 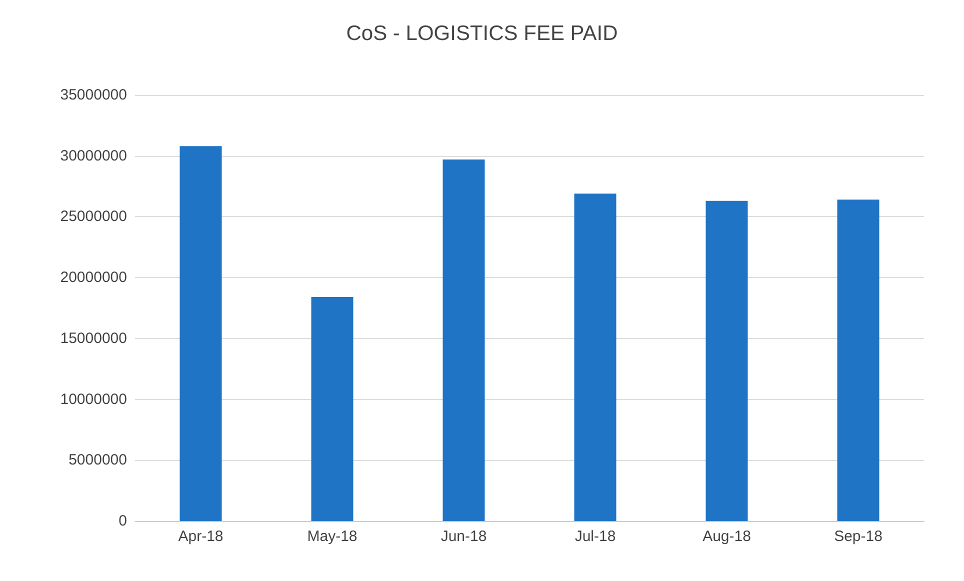 What do you see at coordinates (858, 536) in the screenshot?
I see `x-tick-label: Sep-18` at bounding box center [858, 536].